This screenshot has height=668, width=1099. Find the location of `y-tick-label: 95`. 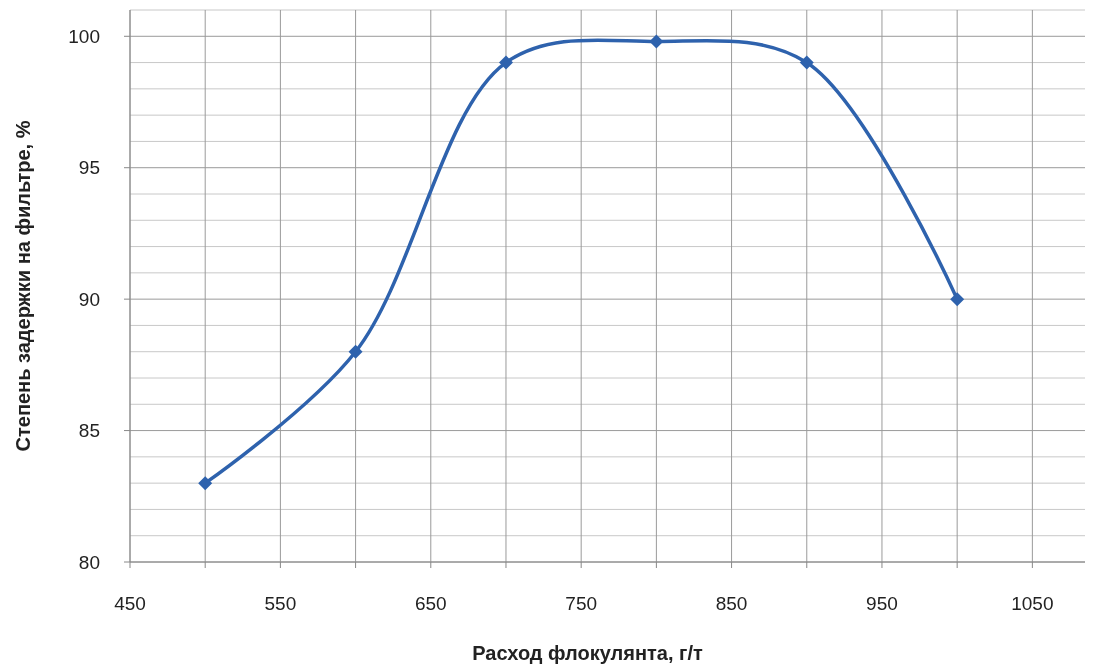

y-tick-label: 95 is located at coordinates (89, 168).